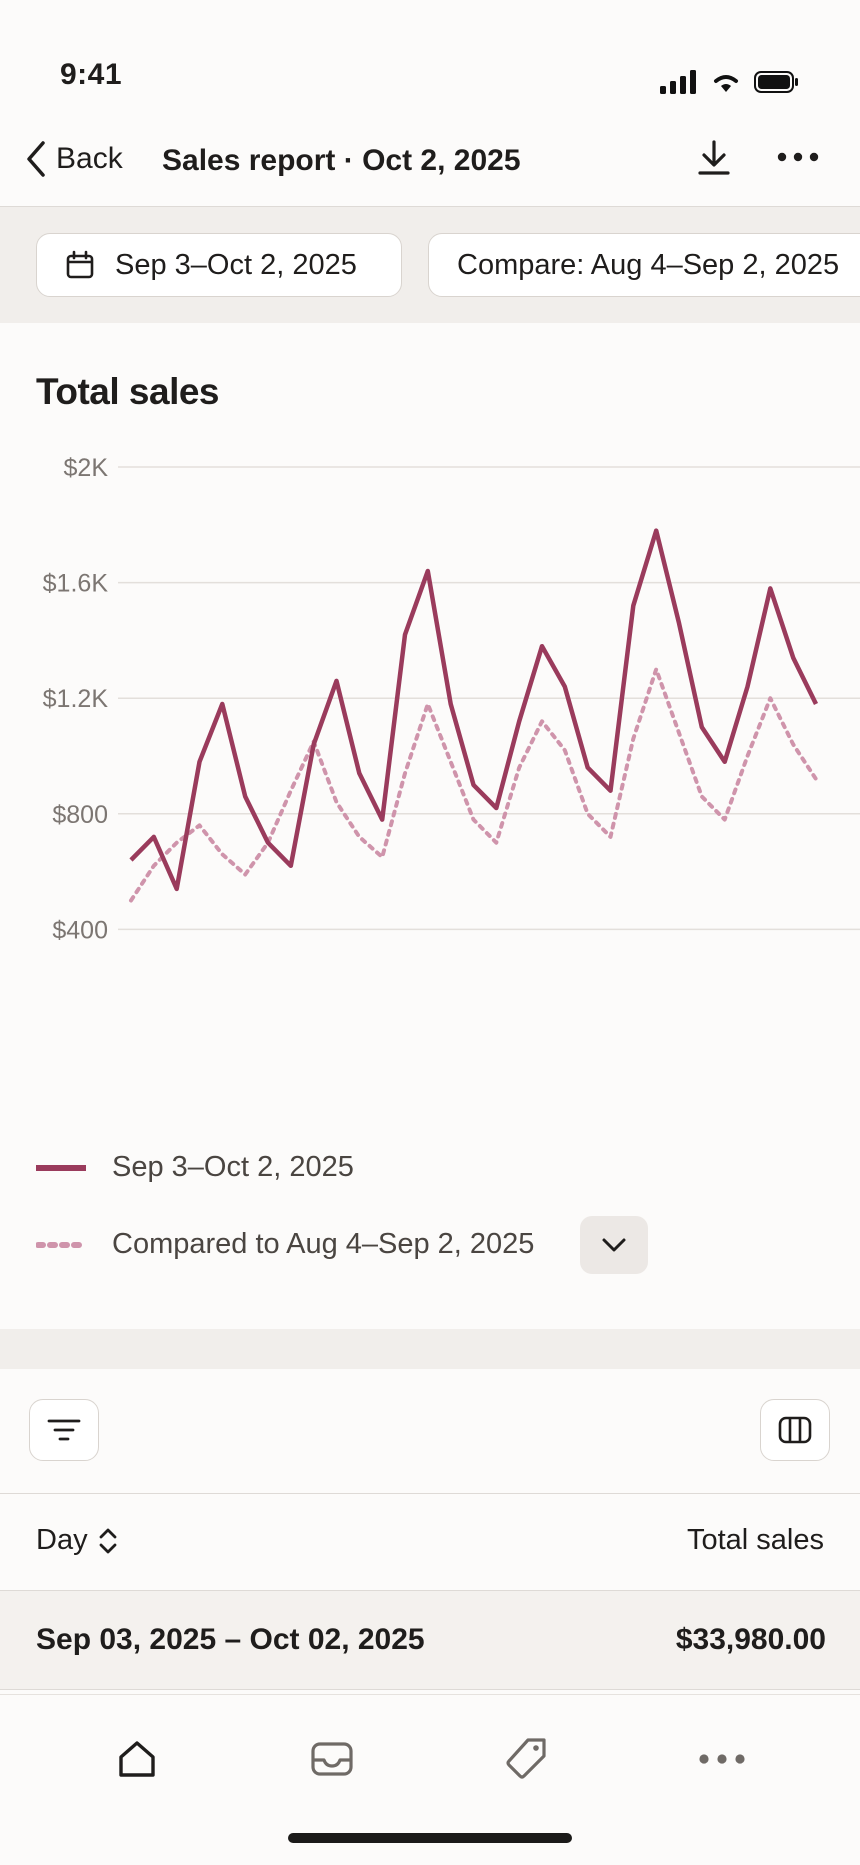 The height and width of the screenshot is (1865, 860). I want to click on compare-range-button: Compare: Aug 4–Sep 2, 2025, so click(644, 265).